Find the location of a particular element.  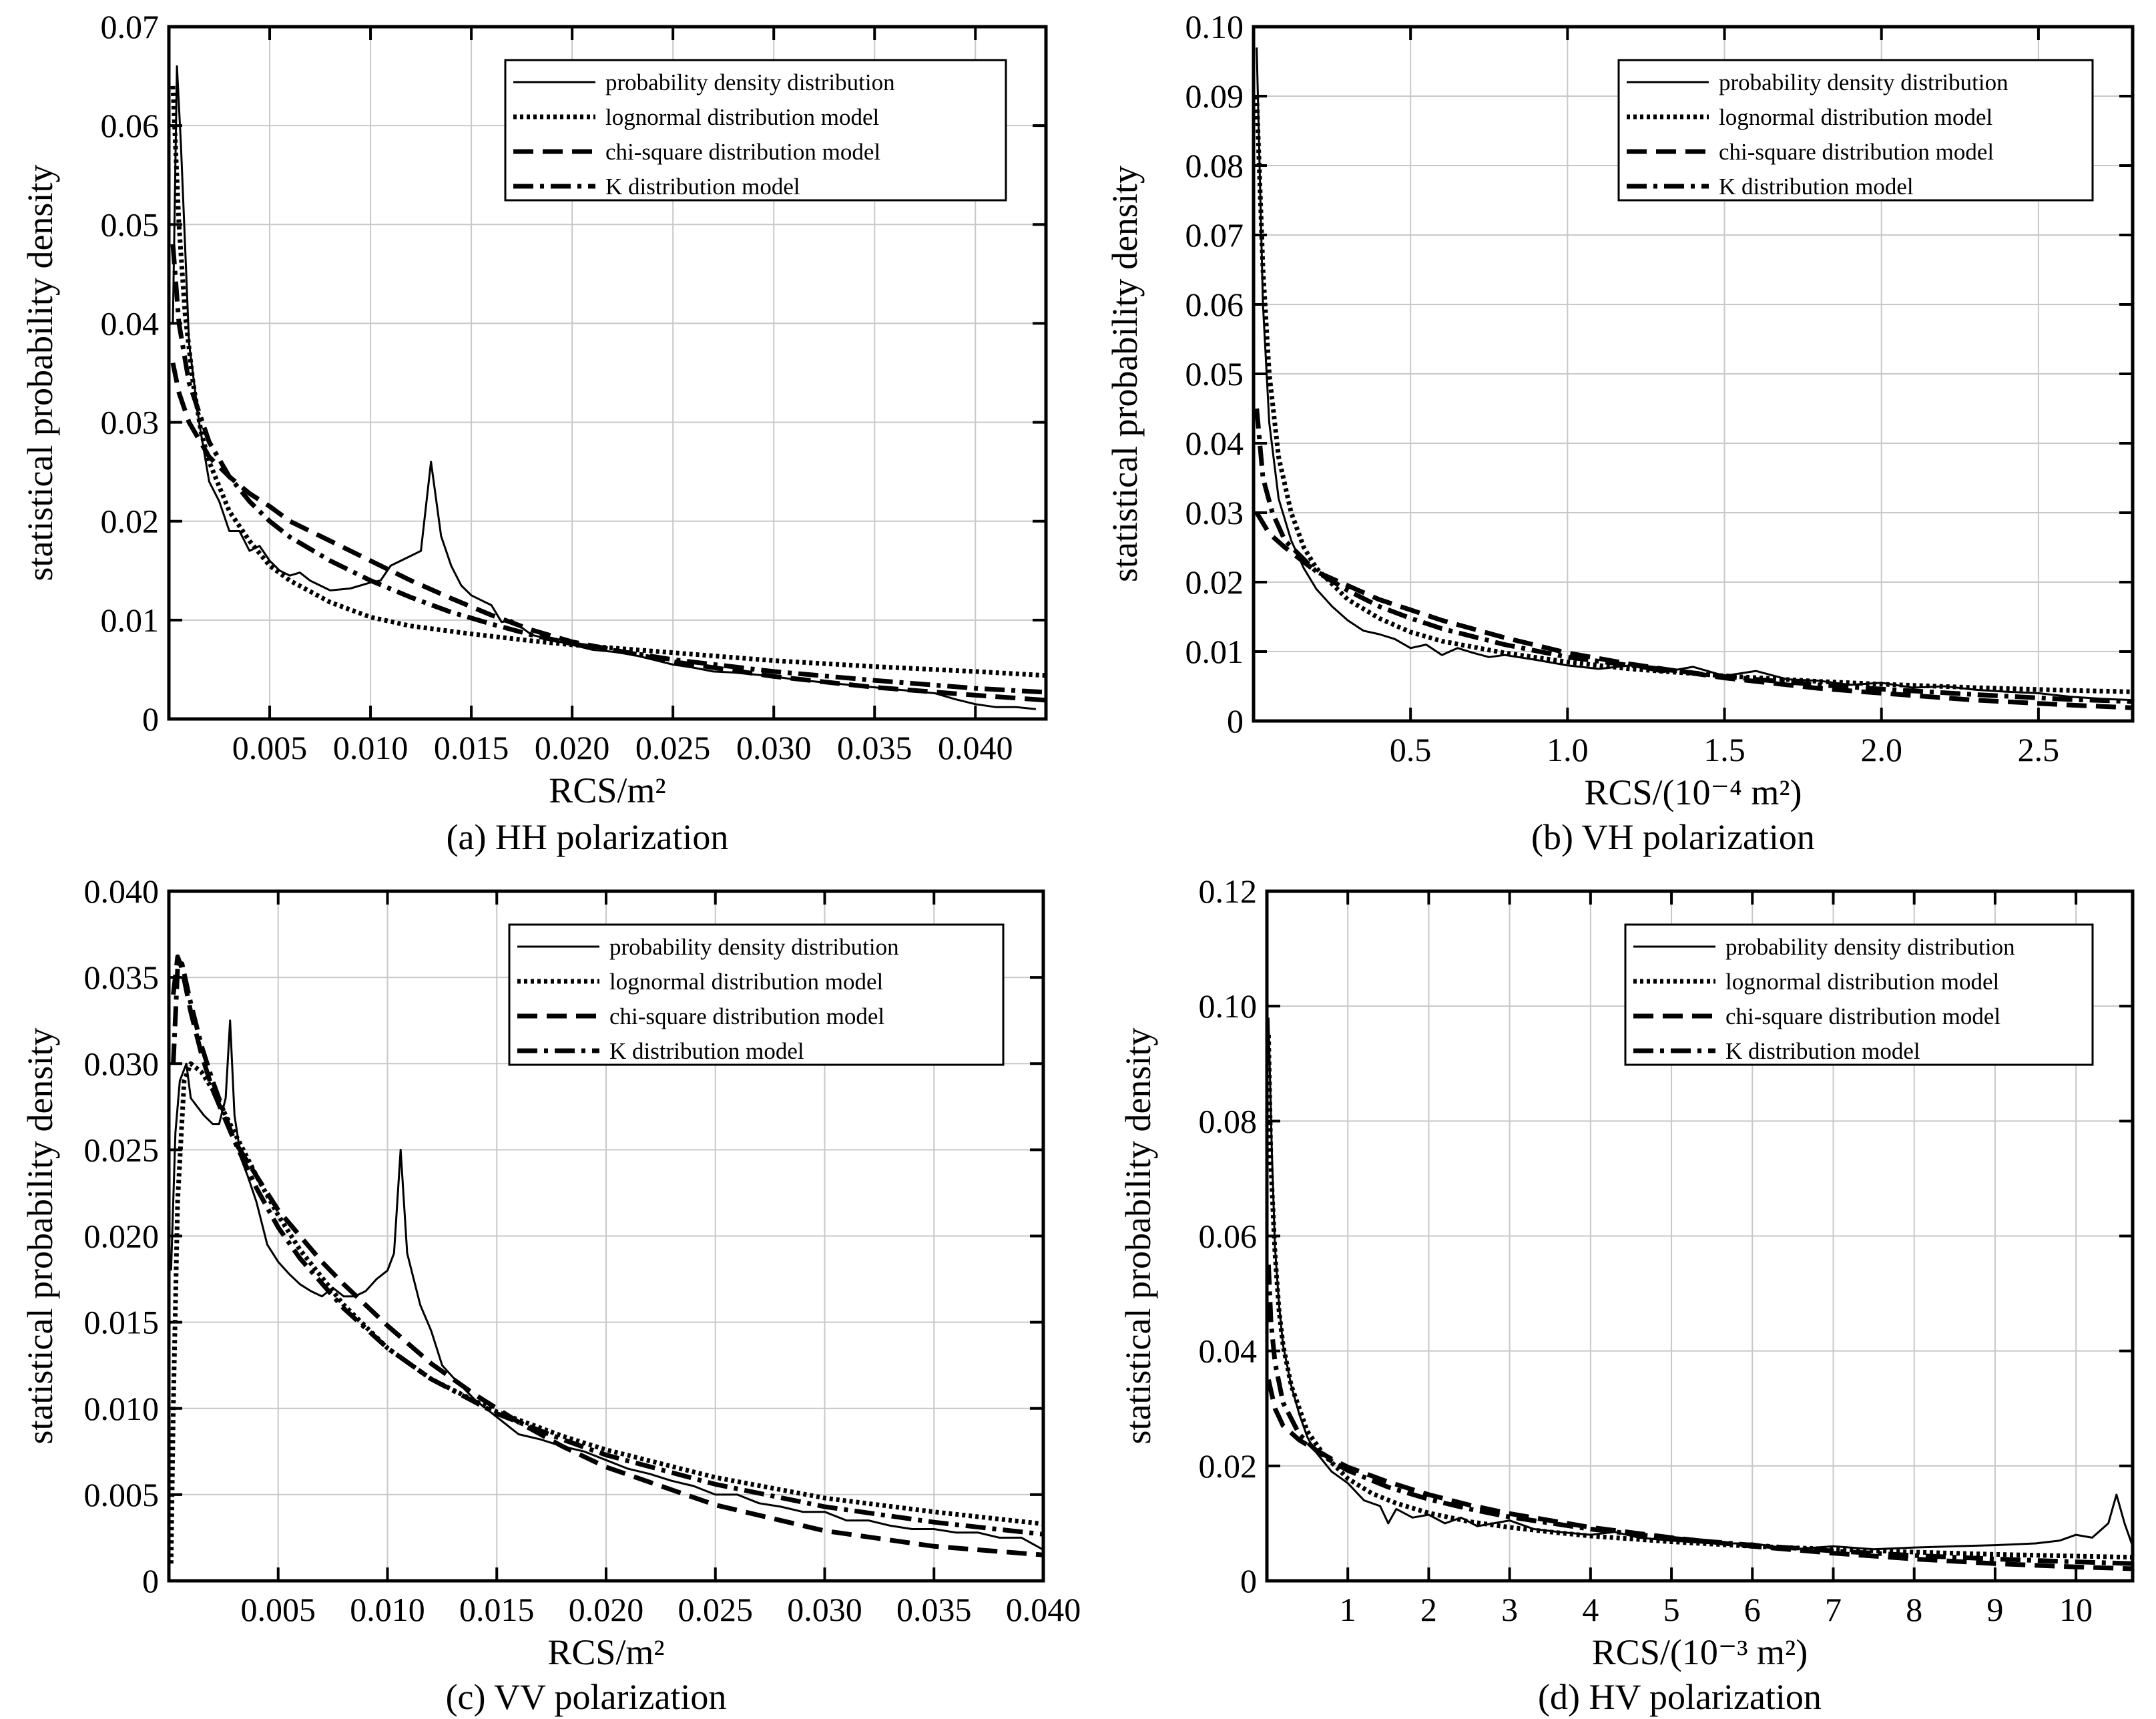

y-tick-label: 0.040 is located at coordinates (122, 892).